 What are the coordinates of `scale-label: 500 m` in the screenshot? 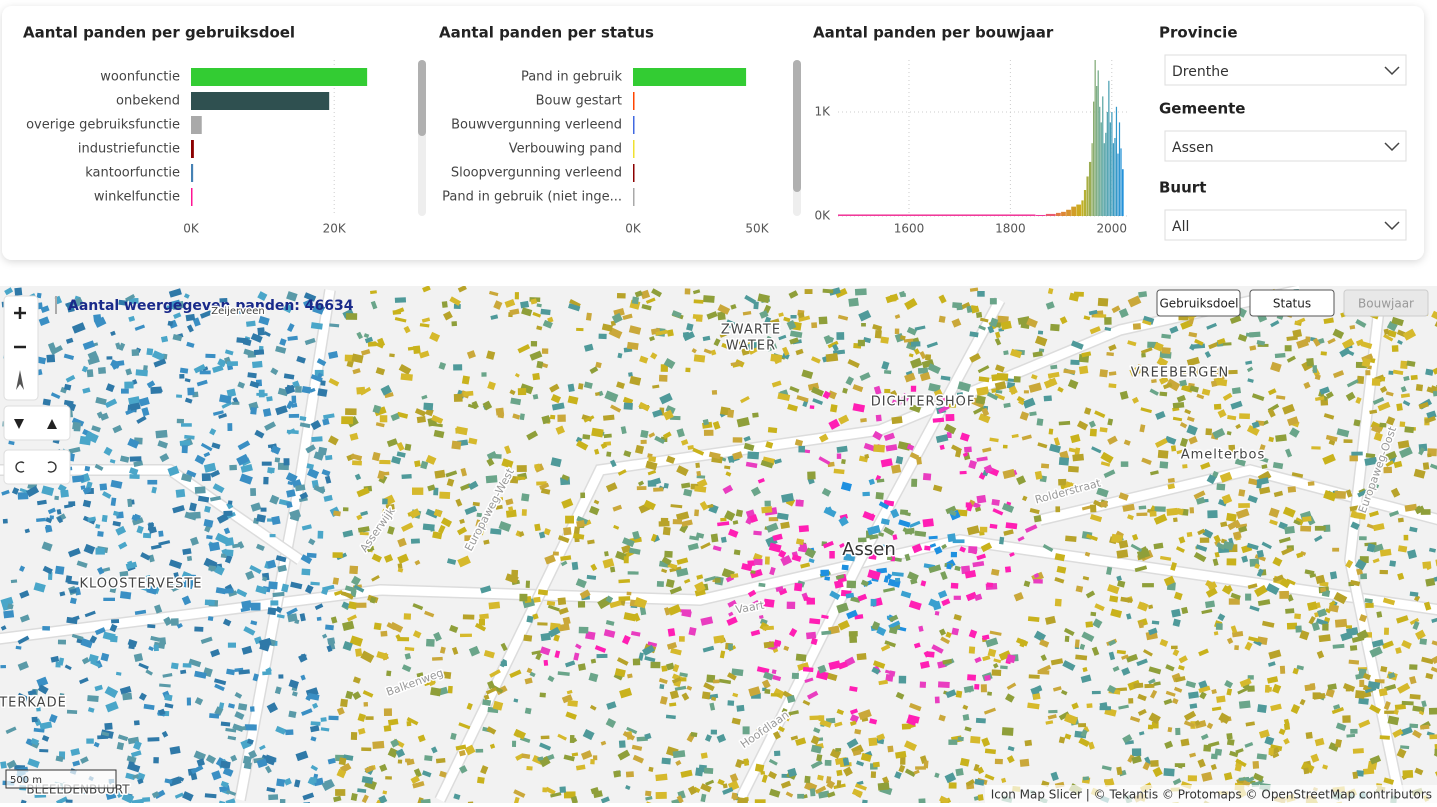 It's located at (26, 780).